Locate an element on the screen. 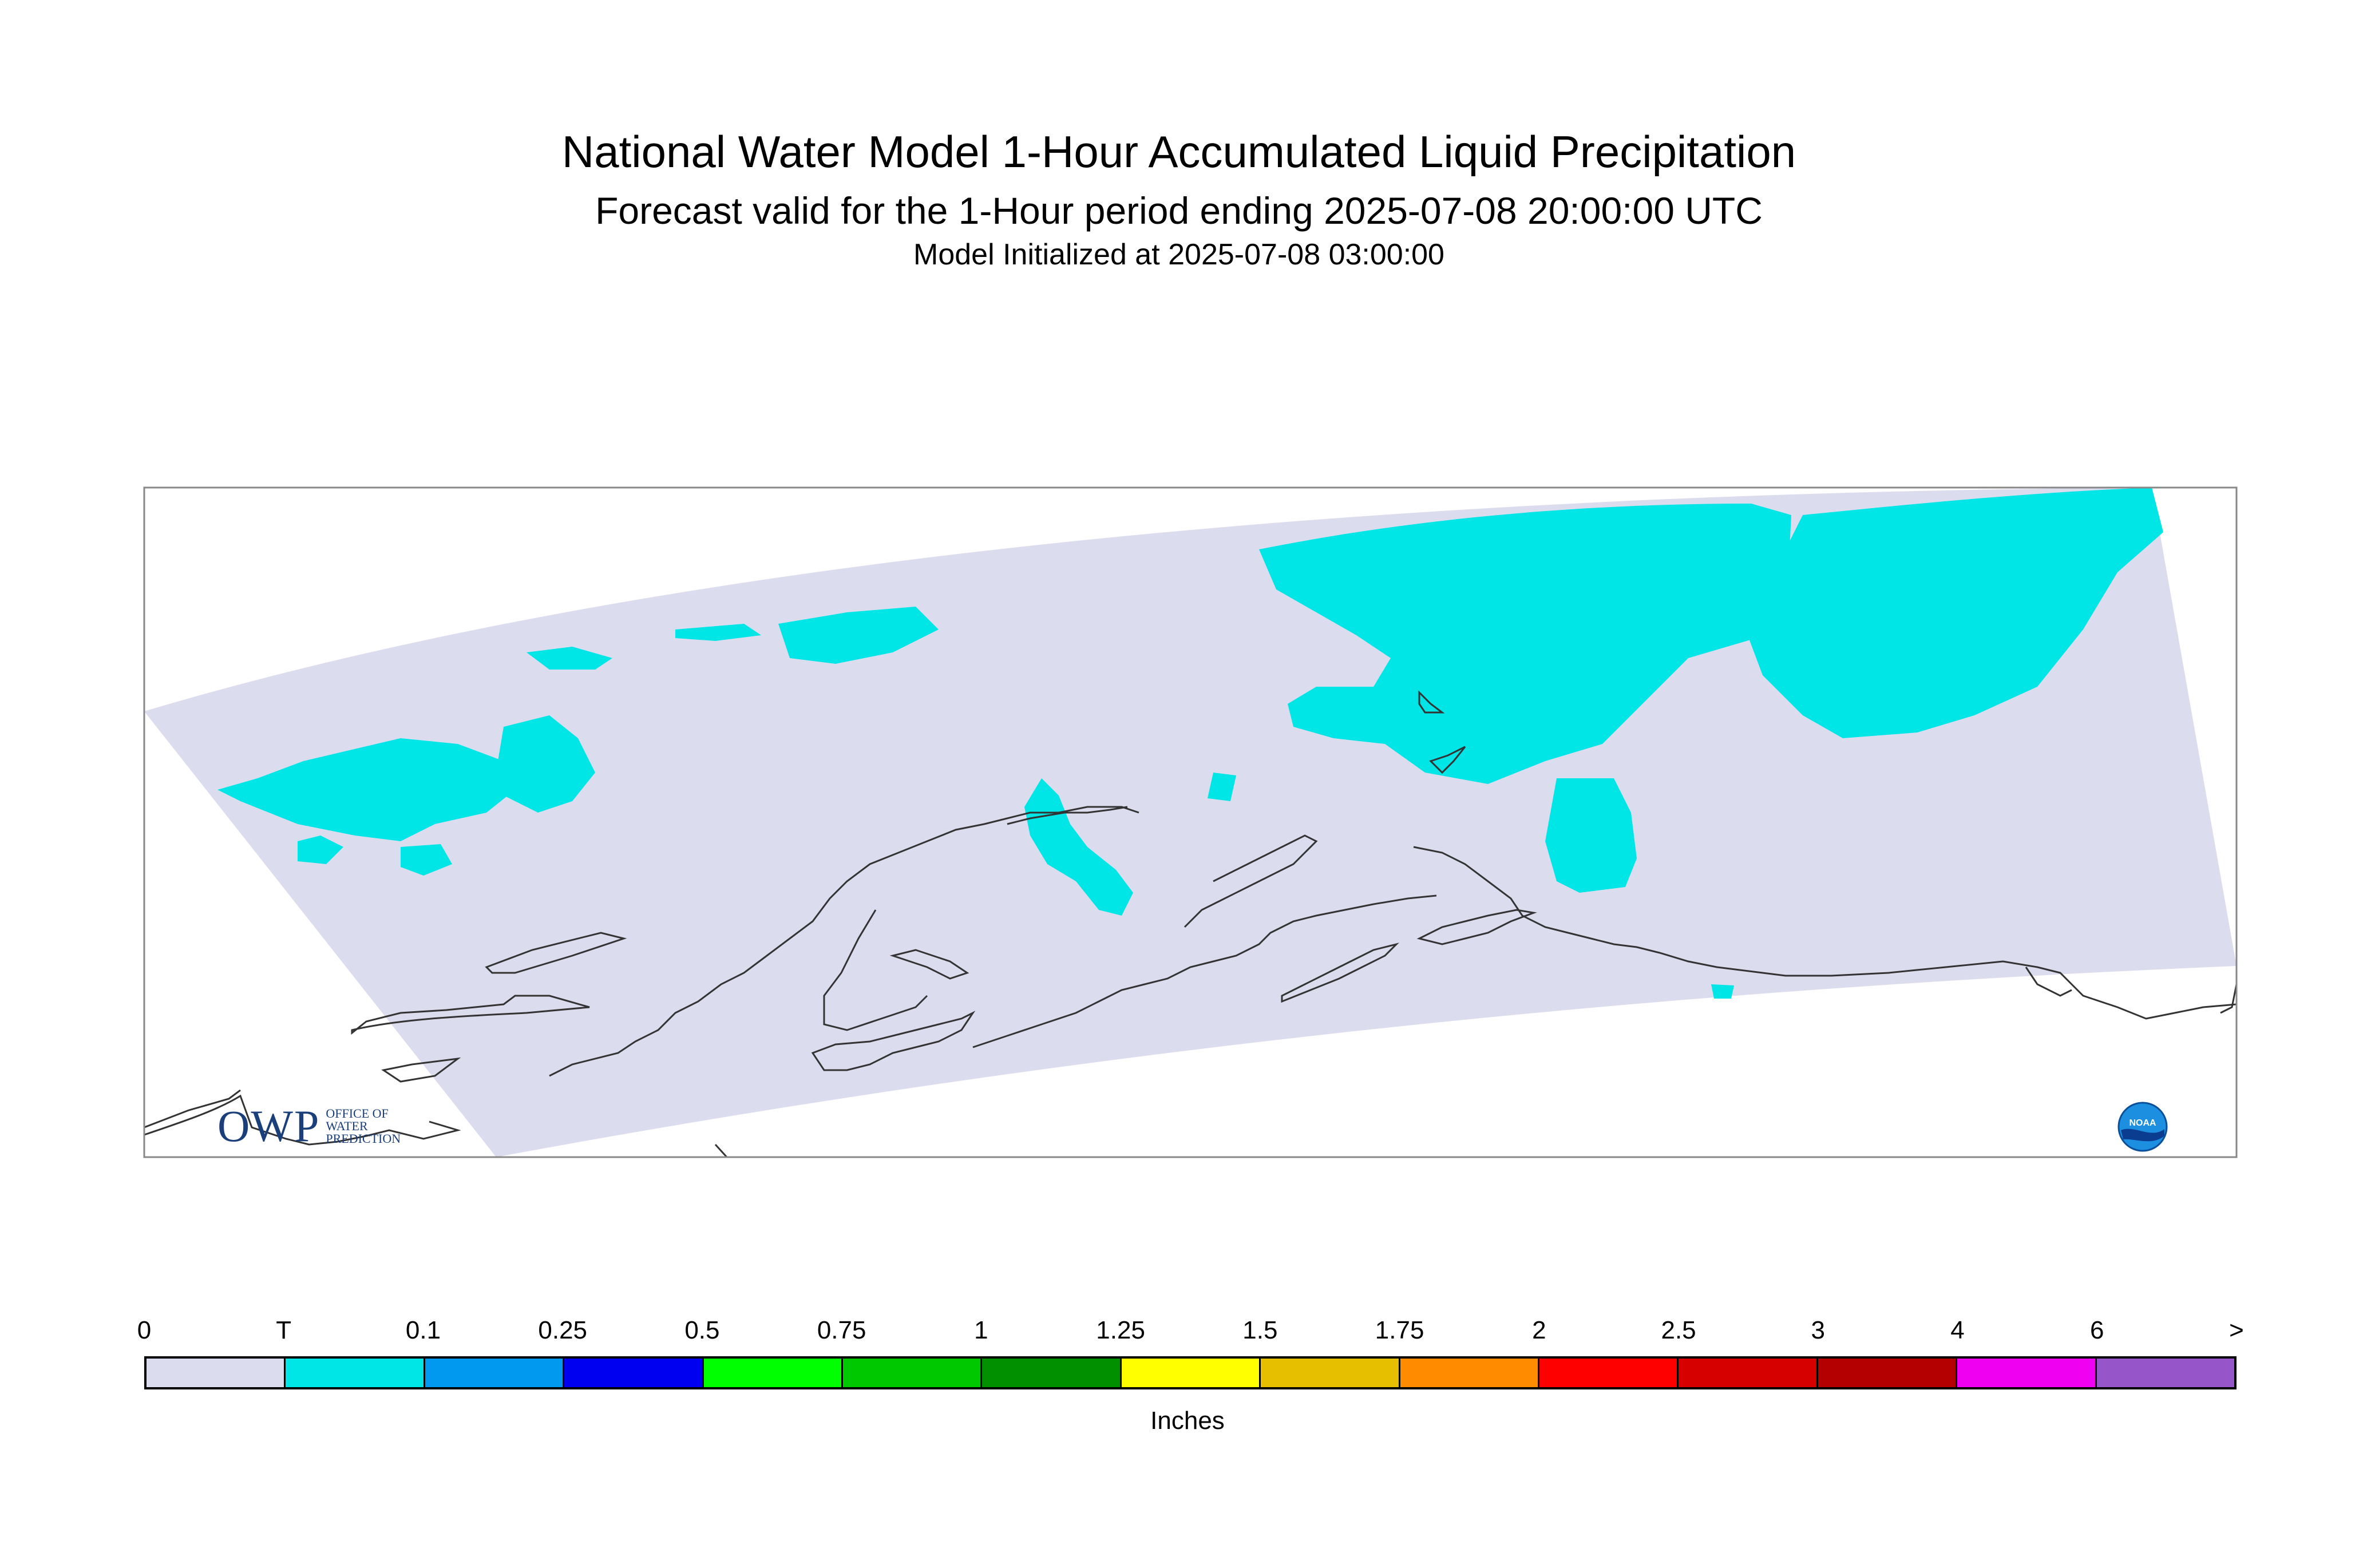 The height and width of the screenshot is (1568, 2375). legend-tick-label: 2 is located at coordinates (1539, 1330).